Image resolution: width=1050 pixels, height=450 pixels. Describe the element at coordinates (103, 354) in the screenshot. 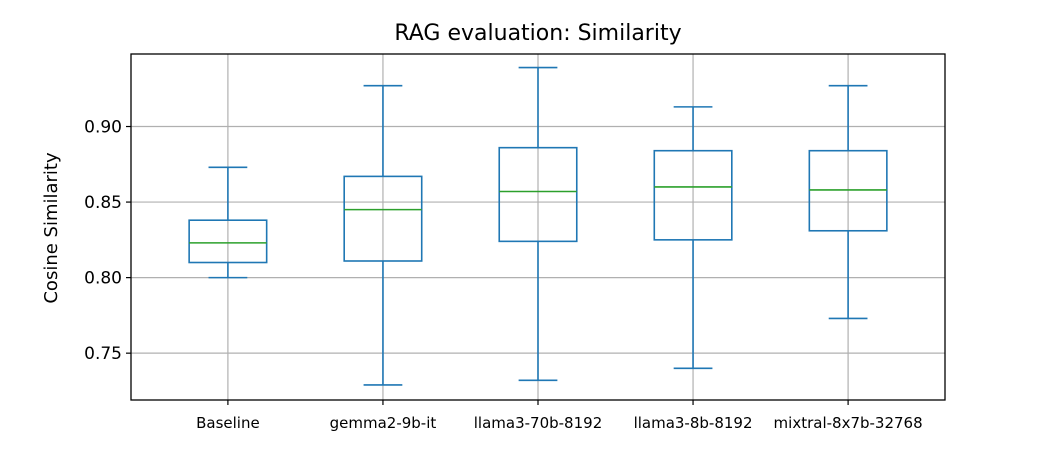

I see `y-tick-label: 0.75` at that location.